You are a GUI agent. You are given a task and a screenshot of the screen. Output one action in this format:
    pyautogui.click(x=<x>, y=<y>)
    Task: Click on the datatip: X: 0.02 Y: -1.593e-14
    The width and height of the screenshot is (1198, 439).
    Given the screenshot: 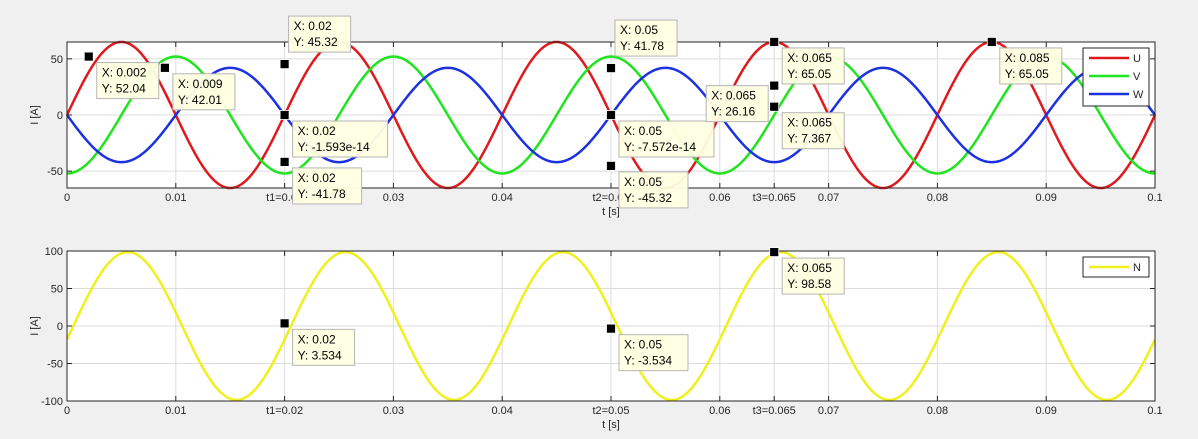 What is the action you would take?
    pyautogui.click(x=334, y=134)
    